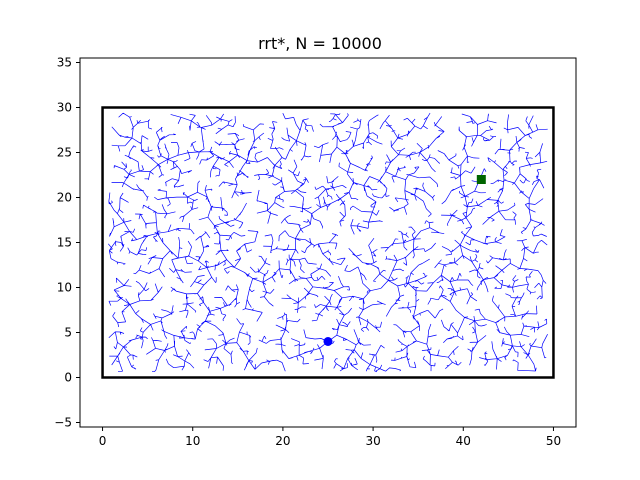 The height and width of the screenshot is (480, 640). What do you see at coordinates (103, 441) in the screenshot?
I see `x-tick-label: 0` at bounding box center [103, 441].